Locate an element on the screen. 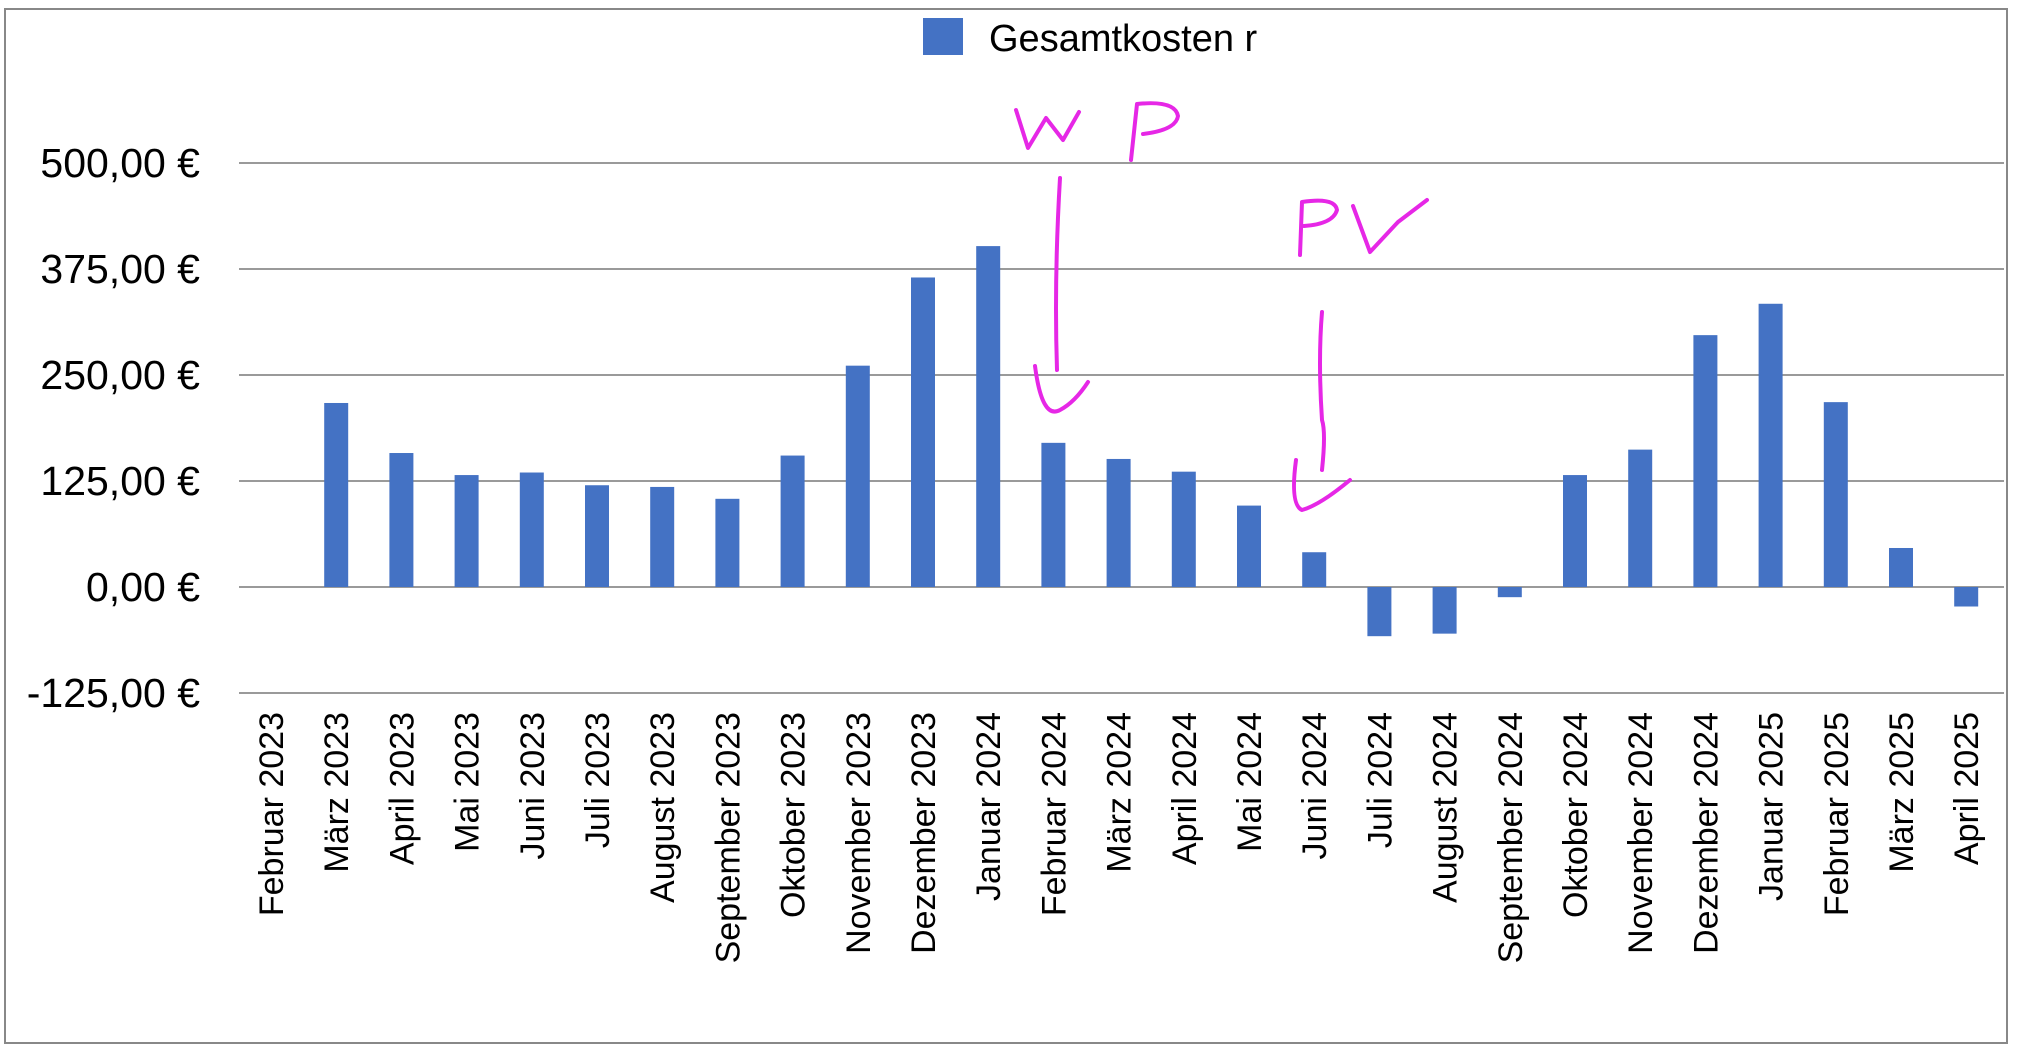 This screenshot has width=2018, height=1050. x-category-label: März 2024 is located at coordinates (1120, 792).